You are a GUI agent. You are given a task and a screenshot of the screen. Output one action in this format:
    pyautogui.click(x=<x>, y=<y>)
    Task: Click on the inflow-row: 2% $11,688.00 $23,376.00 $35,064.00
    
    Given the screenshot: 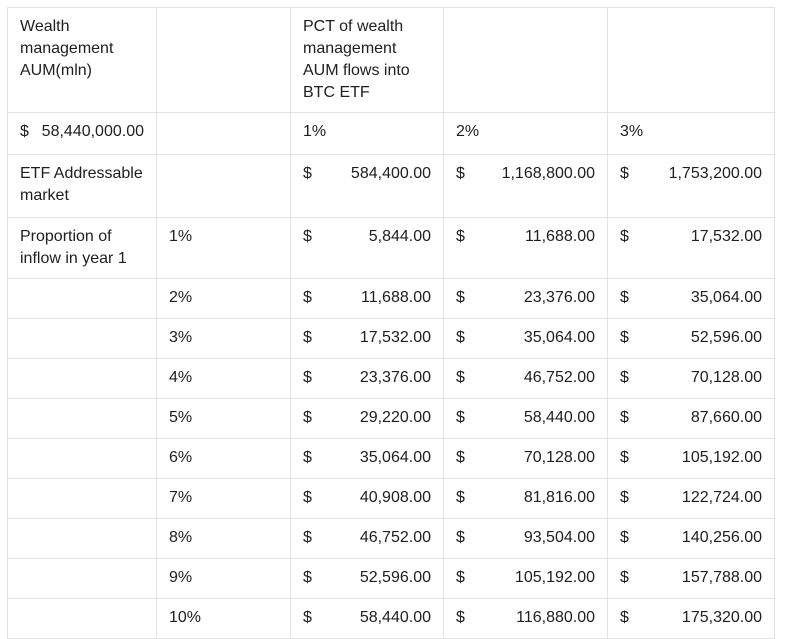 What is the action you would take?
    pyautogui.click(x=391, y=298)
    